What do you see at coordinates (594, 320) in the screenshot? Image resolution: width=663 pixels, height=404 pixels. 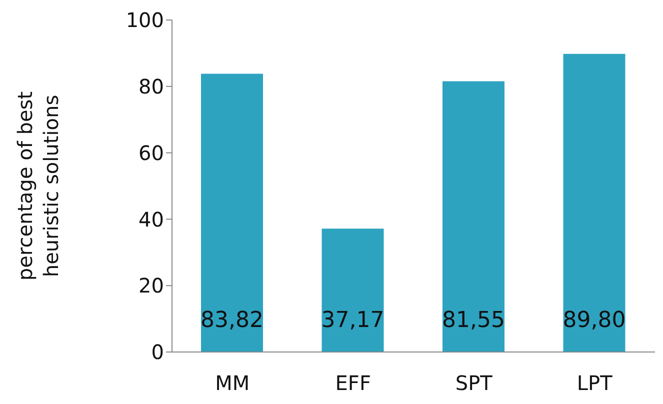 I see `data-label: 89,80` at bounding box center [594, 320].